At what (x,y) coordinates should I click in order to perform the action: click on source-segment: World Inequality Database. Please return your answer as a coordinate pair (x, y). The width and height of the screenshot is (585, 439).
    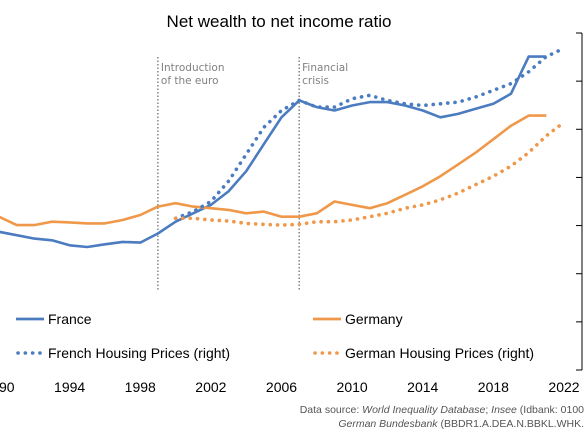
    Looking at the image, I should click on (423, 410).